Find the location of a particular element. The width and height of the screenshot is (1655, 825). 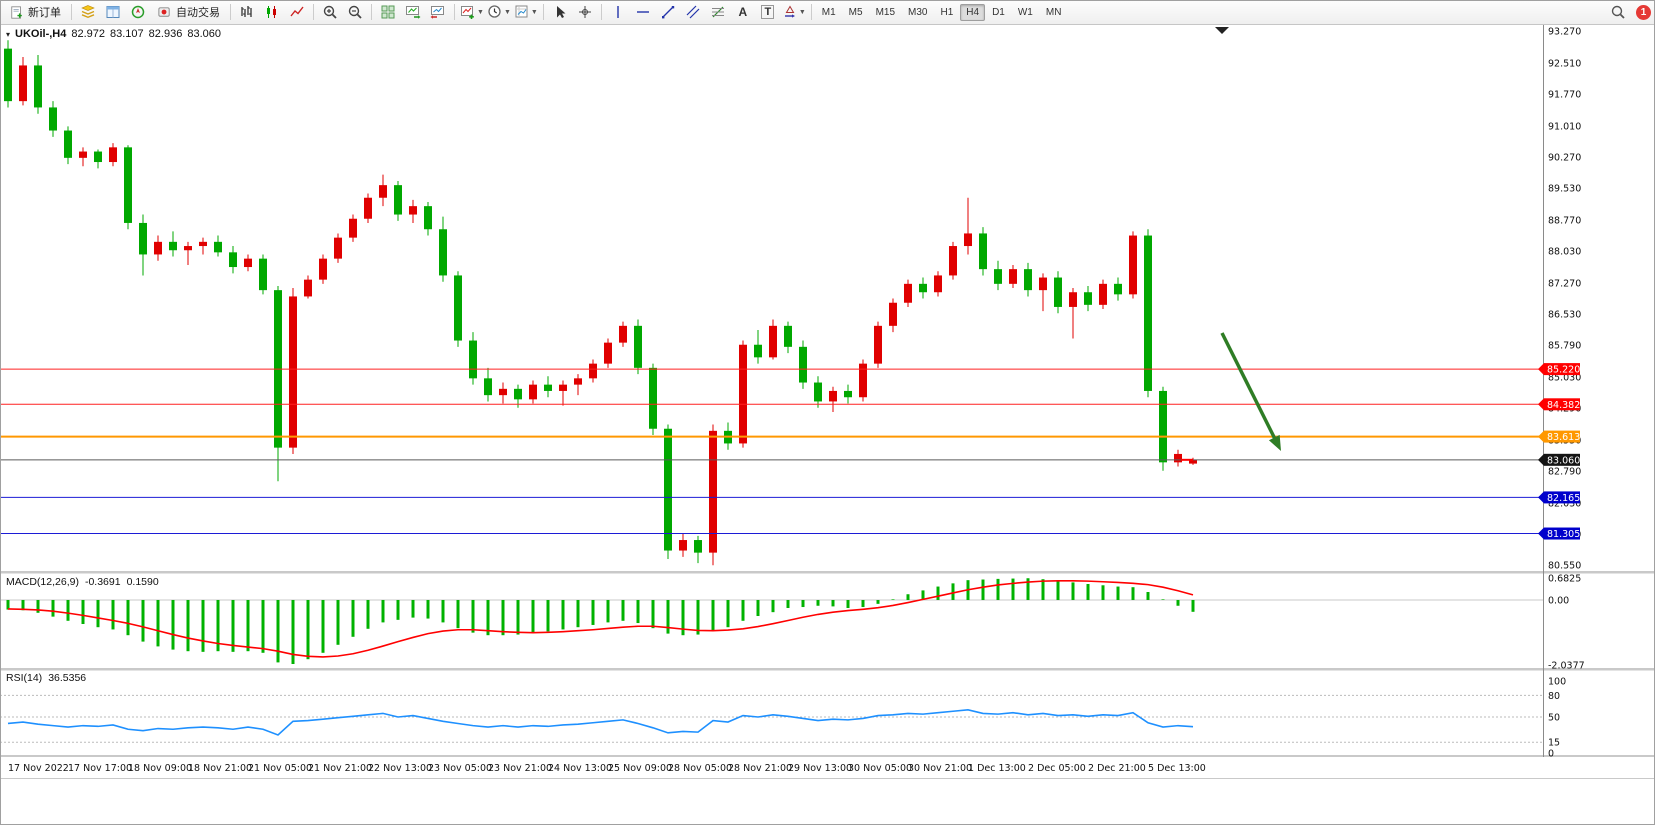

timeframe-m1-button: M1 is located at coordinates (828, 12).